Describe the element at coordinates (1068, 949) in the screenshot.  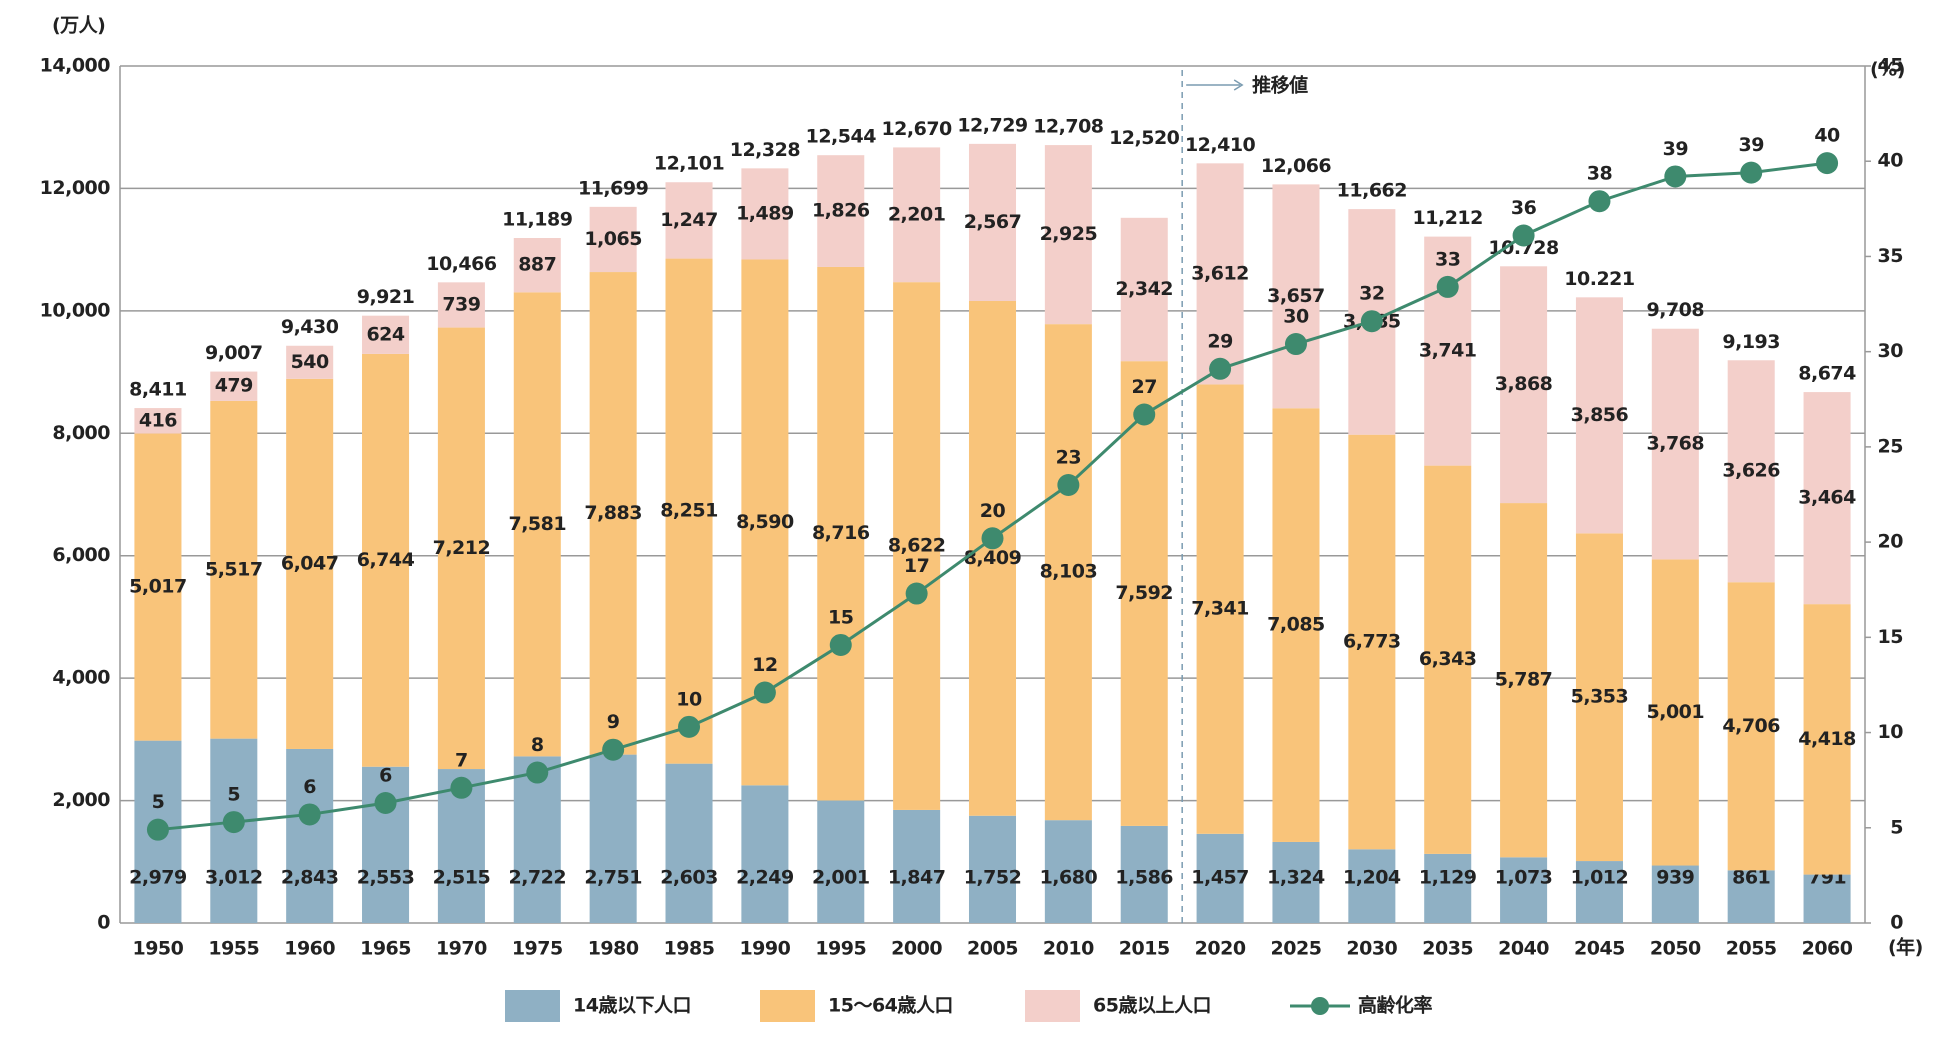
I see `x-tick-label: 2010` at that location.